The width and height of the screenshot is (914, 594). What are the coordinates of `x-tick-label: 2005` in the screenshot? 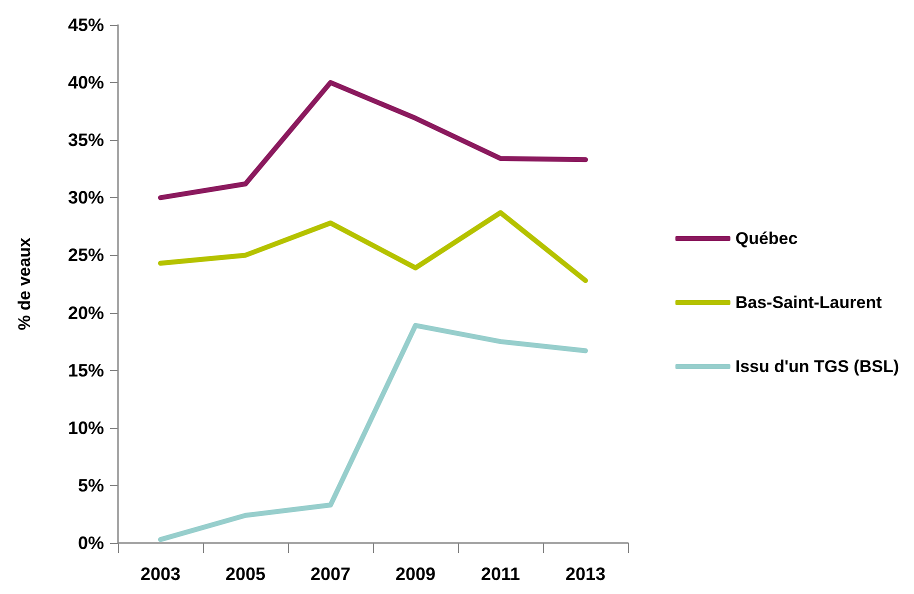 It's located at (245, 574).